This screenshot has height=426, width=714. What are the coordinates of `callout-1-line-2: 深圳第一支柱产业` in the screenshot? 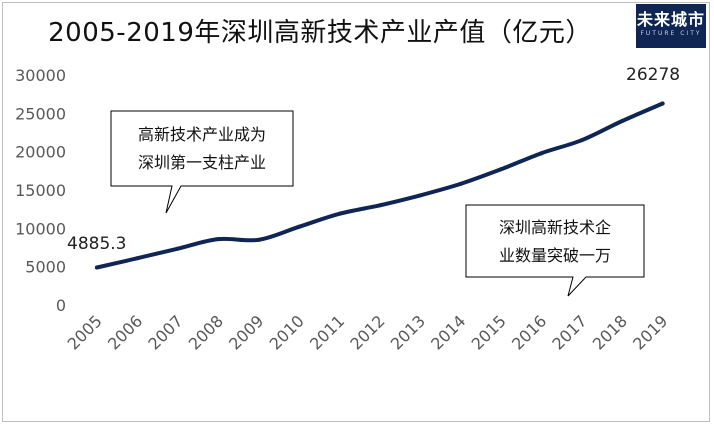 It's located at (202, 162).